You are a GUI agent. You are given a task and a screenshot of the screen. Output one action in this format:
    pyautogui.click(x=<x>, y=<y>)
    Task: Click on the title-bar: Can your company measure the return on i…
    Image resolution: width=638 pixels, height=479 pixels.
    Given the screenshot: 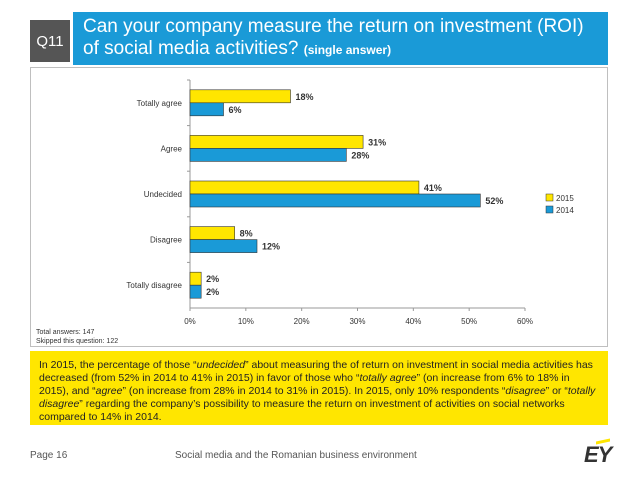 What is the action you would take?
    pyautogui.click(x=340, y=38)
    